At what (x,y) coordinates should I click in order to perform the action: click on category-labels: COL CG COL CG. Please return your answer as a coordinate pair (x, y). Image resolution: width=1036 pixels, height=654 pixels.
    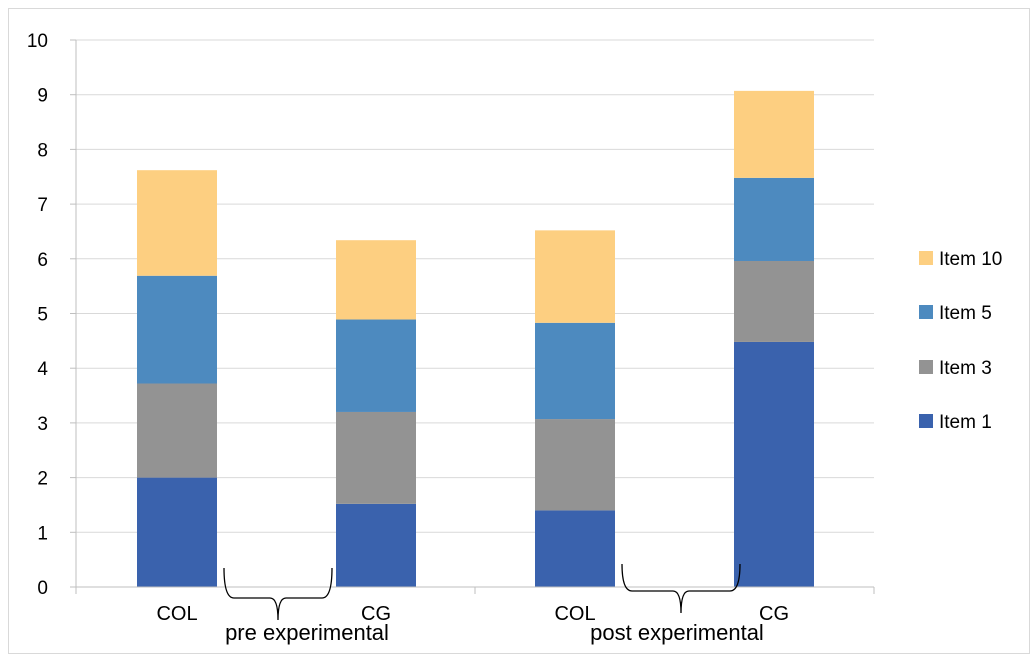
    Looking at the image, I should click on (472, 614).